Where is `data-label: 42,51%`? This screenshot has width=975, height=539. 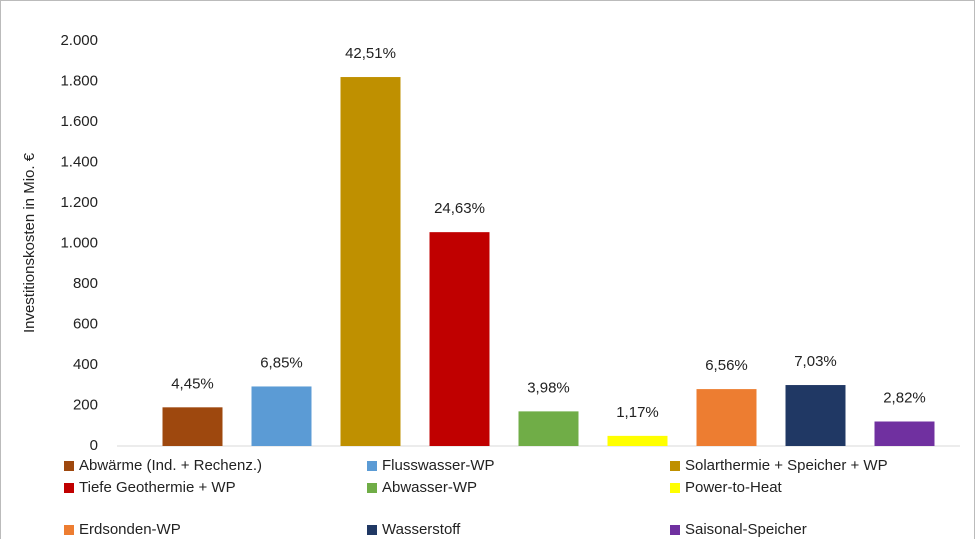 data-label: 42,51% is located at coordinates (370, 53).